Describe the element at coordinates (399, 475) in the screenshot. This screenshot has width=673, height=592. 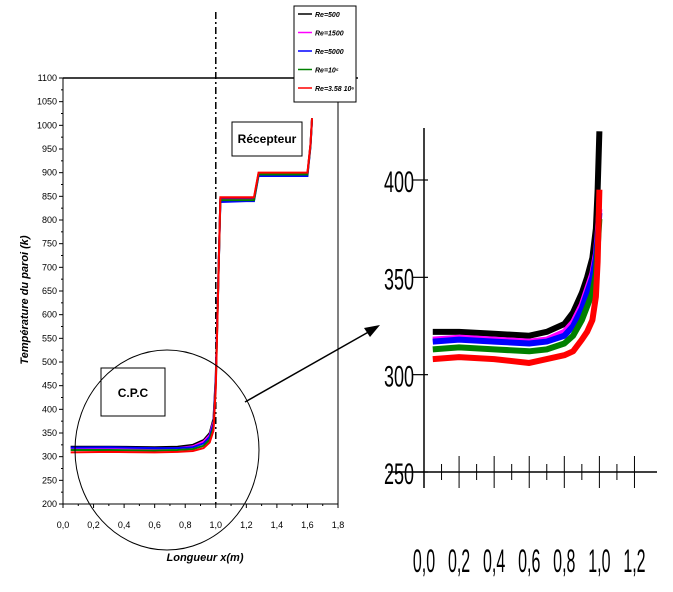
I see `inset-y-tick-label: 250` at that location.